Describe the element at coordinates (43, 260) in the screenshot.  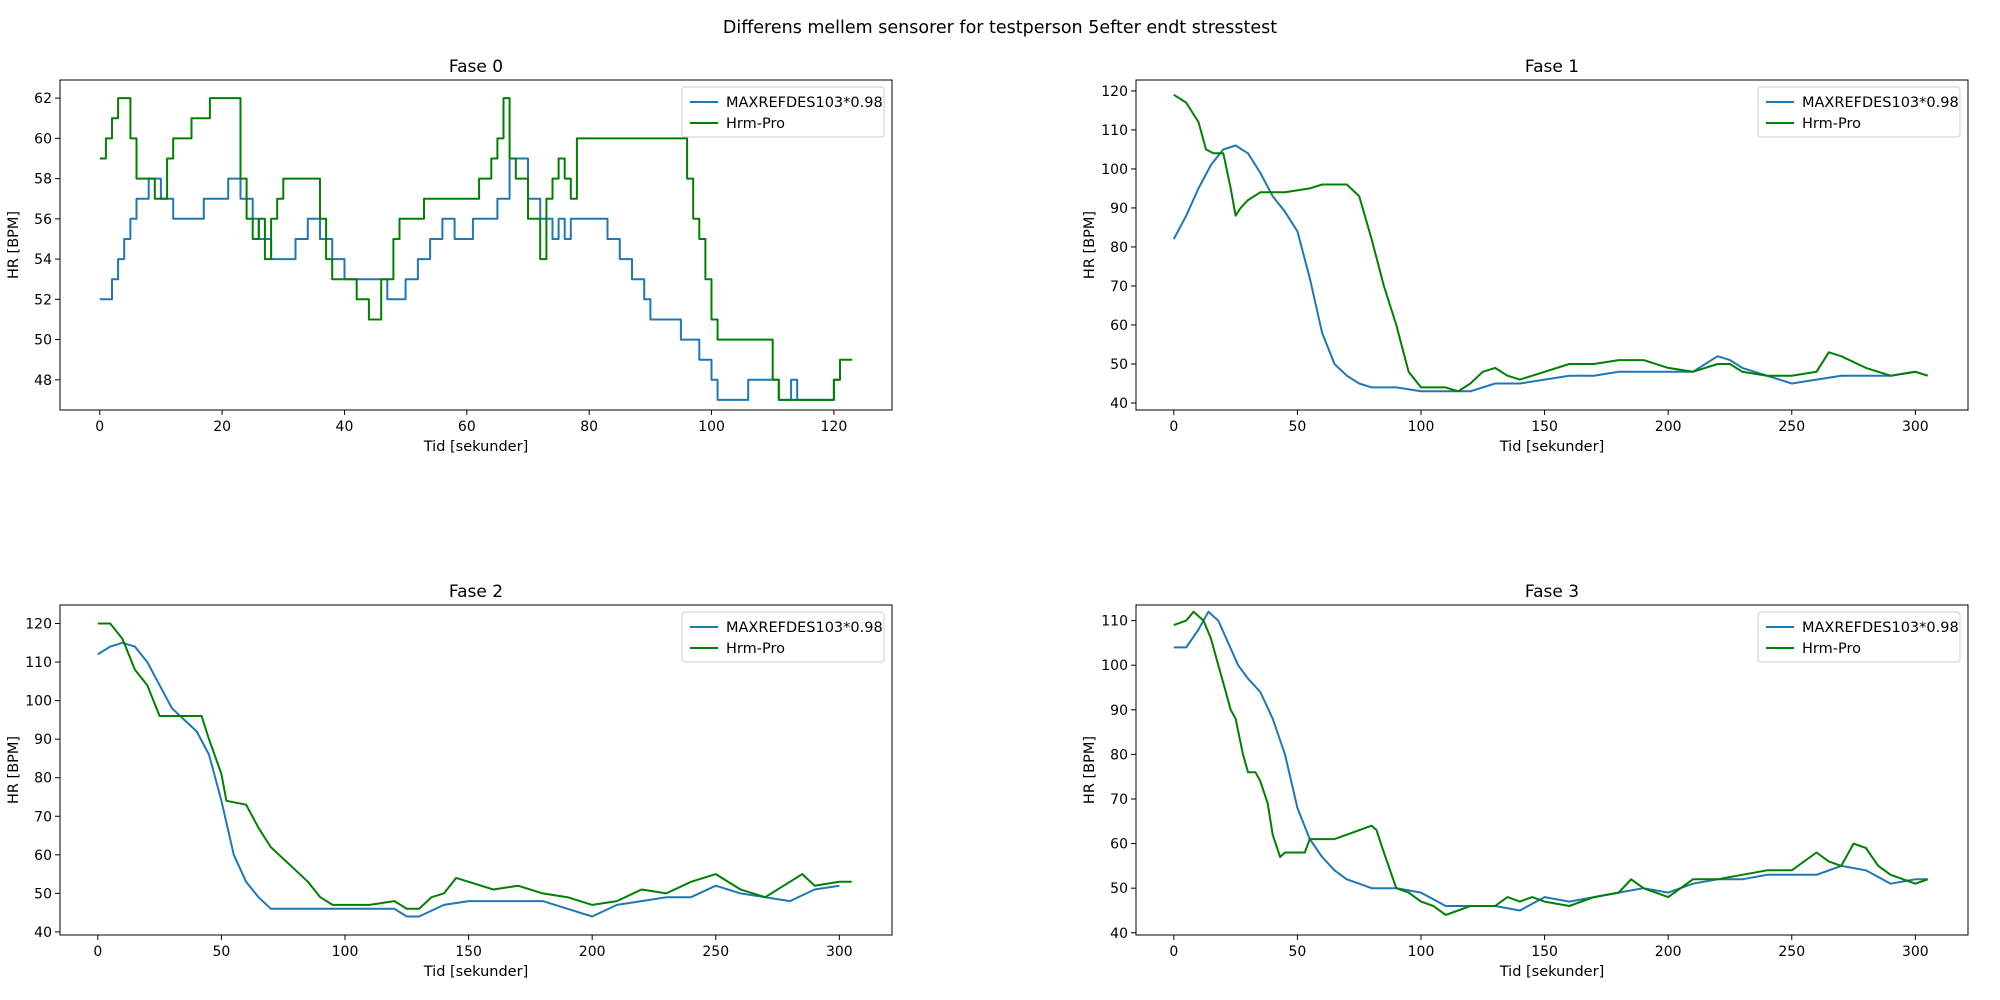
I see `y-tick-label: 54` at that location.